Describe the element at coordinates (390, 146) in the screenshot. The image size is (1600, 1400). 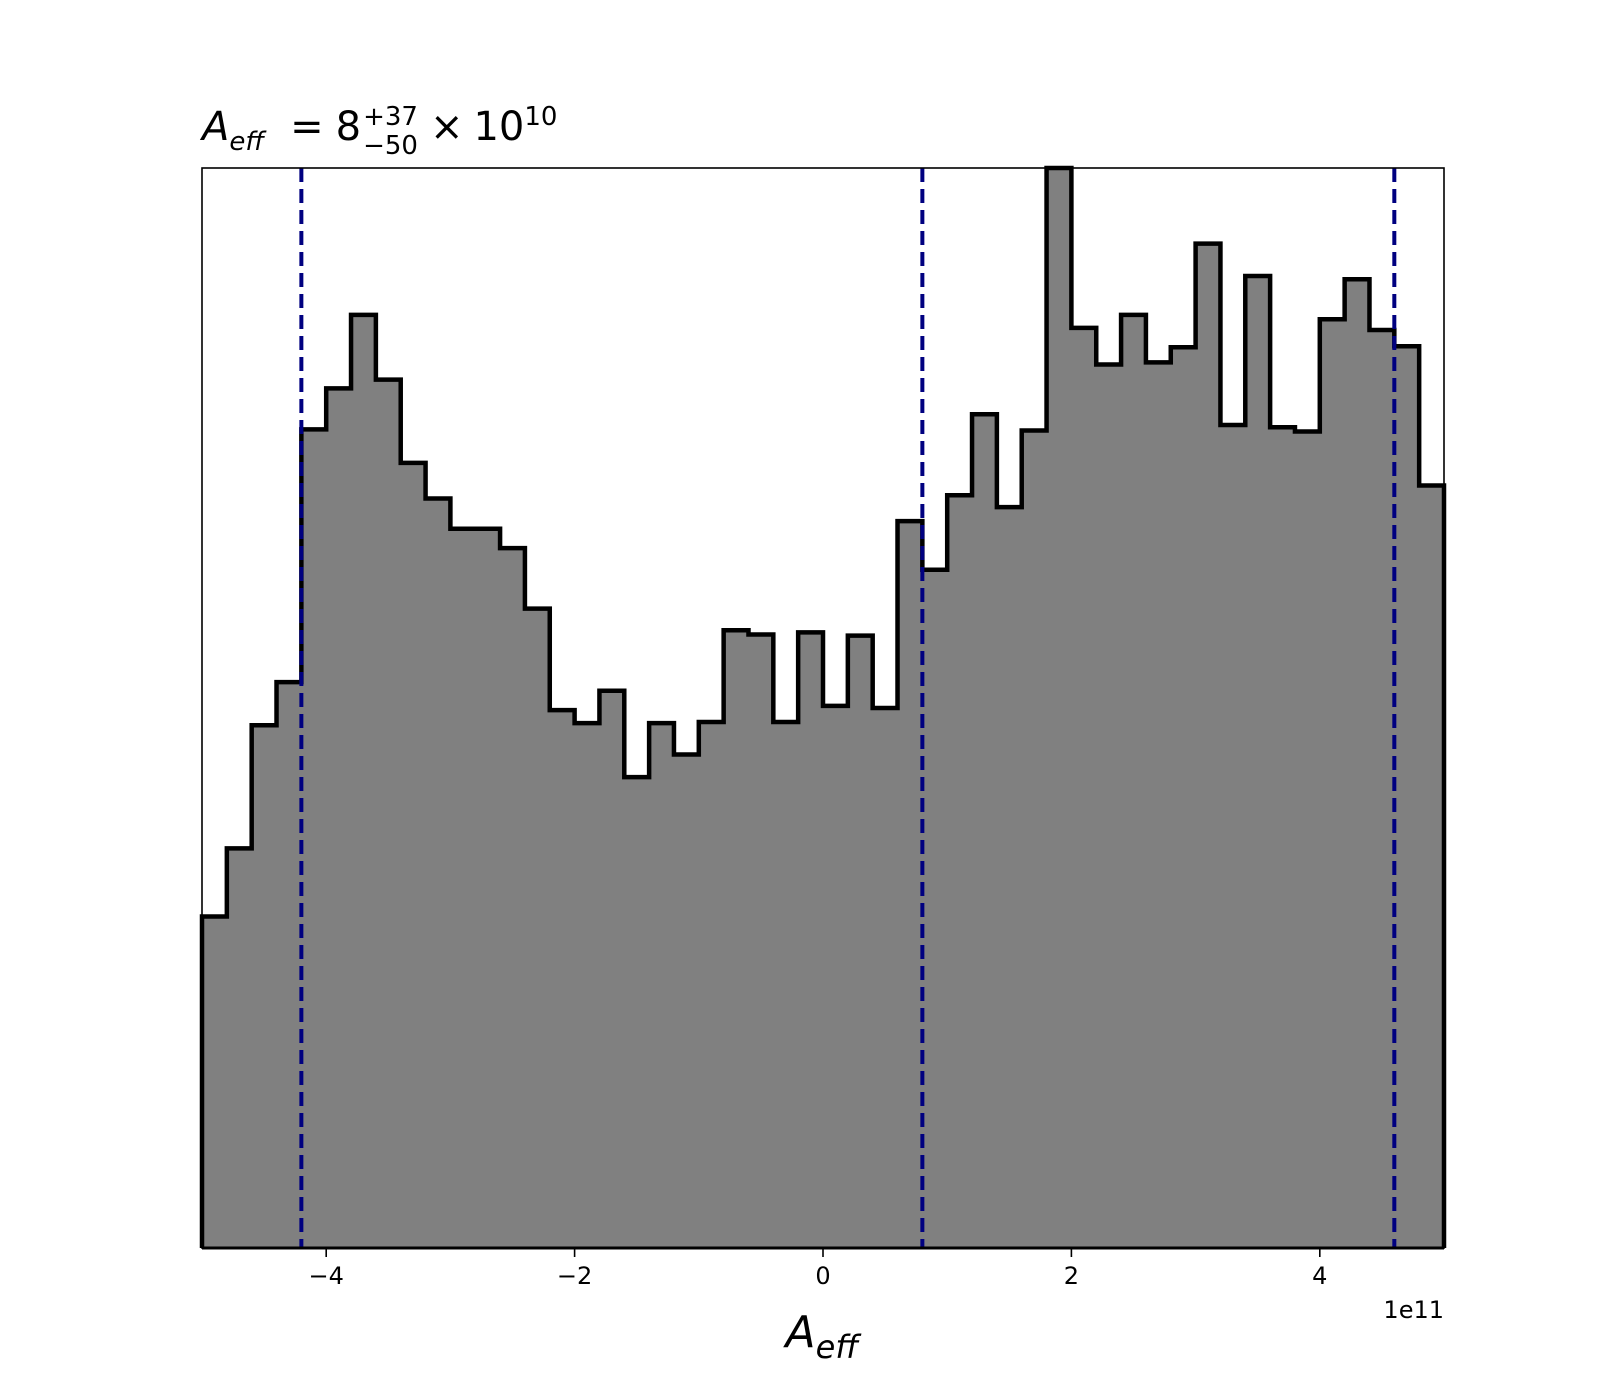
I see `title-lower-error: −50` at that location.